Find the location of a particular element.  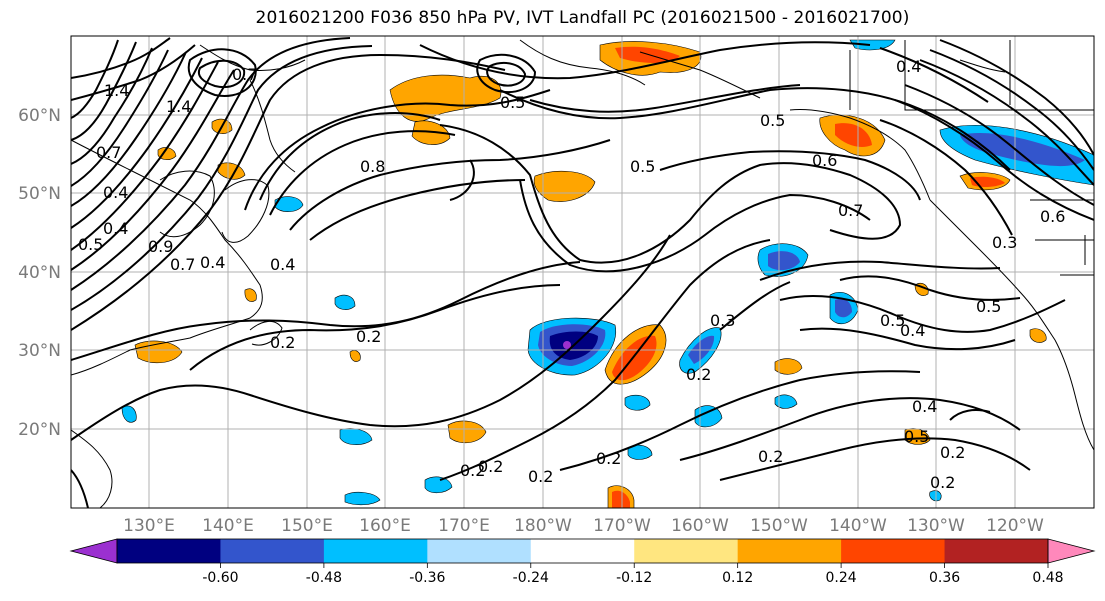

lon-label: 120°W is located at coordinates (1015, 526).